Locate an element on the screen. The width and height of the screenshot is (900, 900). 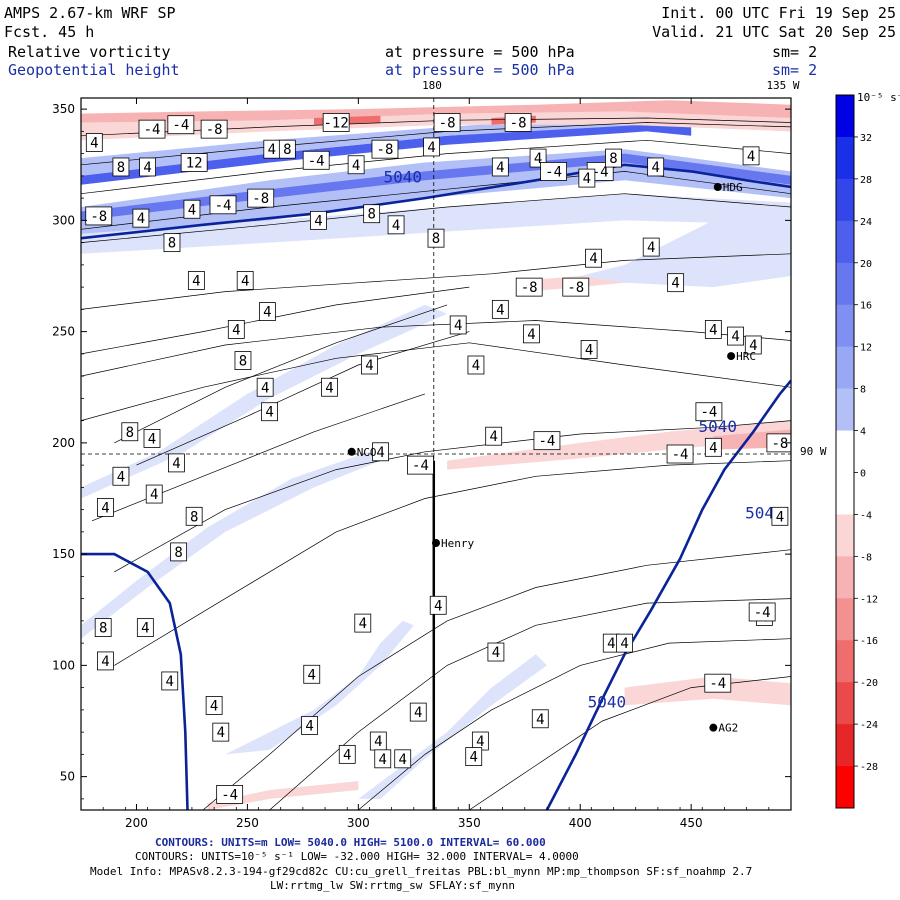
y-tick-label: 50 is located at coordinates (67, 777).